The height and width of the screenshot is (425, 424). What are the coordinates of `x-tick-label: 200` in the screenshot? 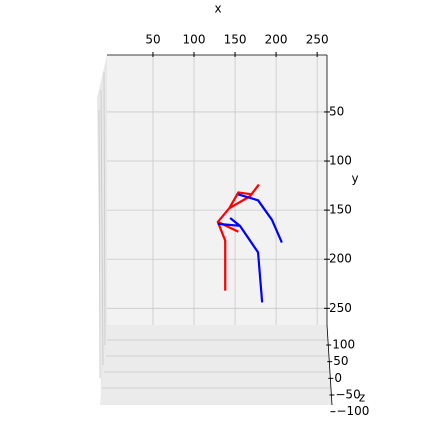 It's located at (276, 40).